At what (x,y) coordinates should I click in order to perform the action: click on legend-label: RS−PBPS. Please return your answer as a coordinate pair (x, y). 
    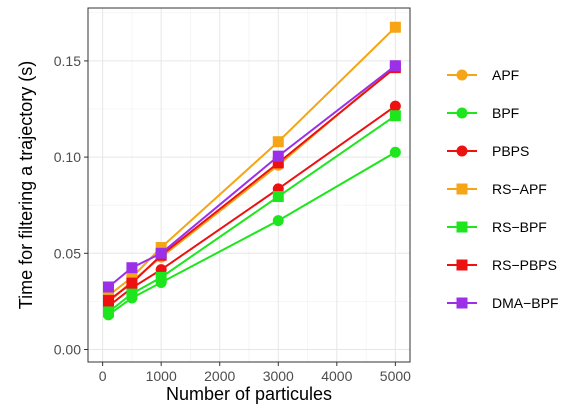
    Looking at the image, I should click on (524, 265).